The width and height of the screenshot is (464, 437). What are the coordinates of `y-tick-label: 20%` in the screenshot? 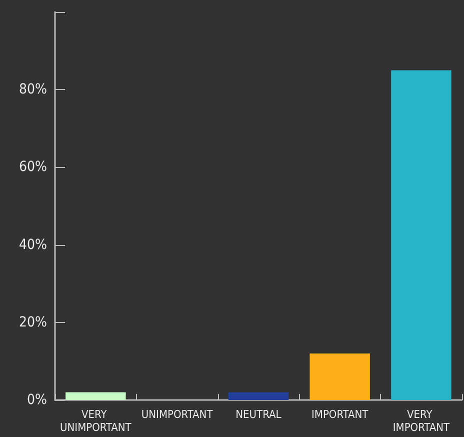 It's located at (33, 322).